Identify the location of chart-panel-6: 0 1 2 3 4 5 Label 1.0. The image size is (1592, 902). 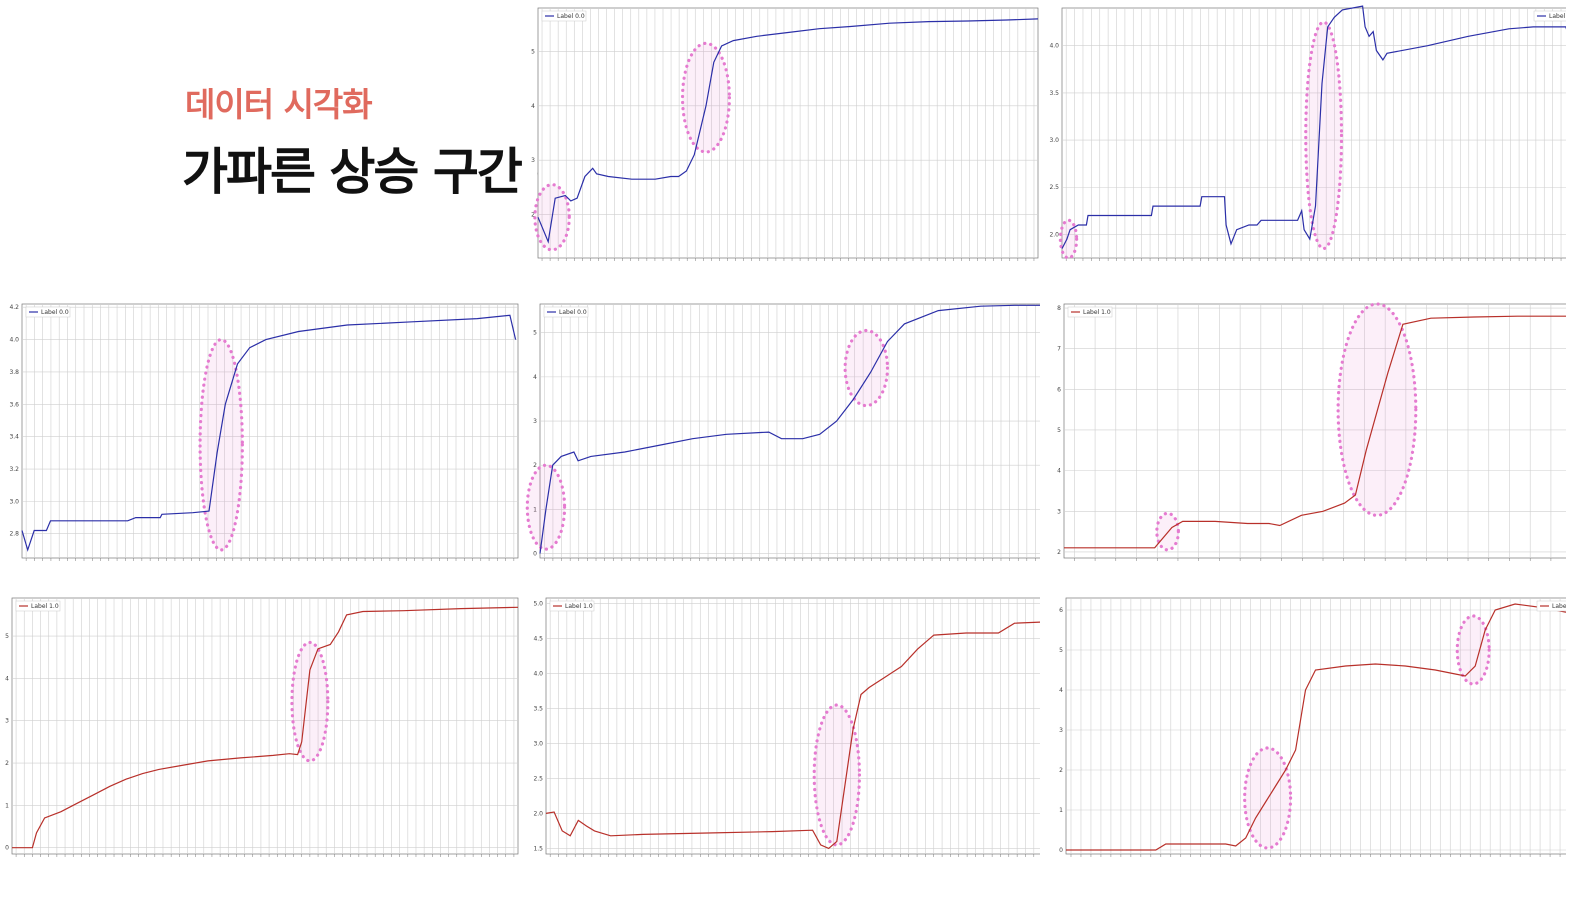
(260, 735).